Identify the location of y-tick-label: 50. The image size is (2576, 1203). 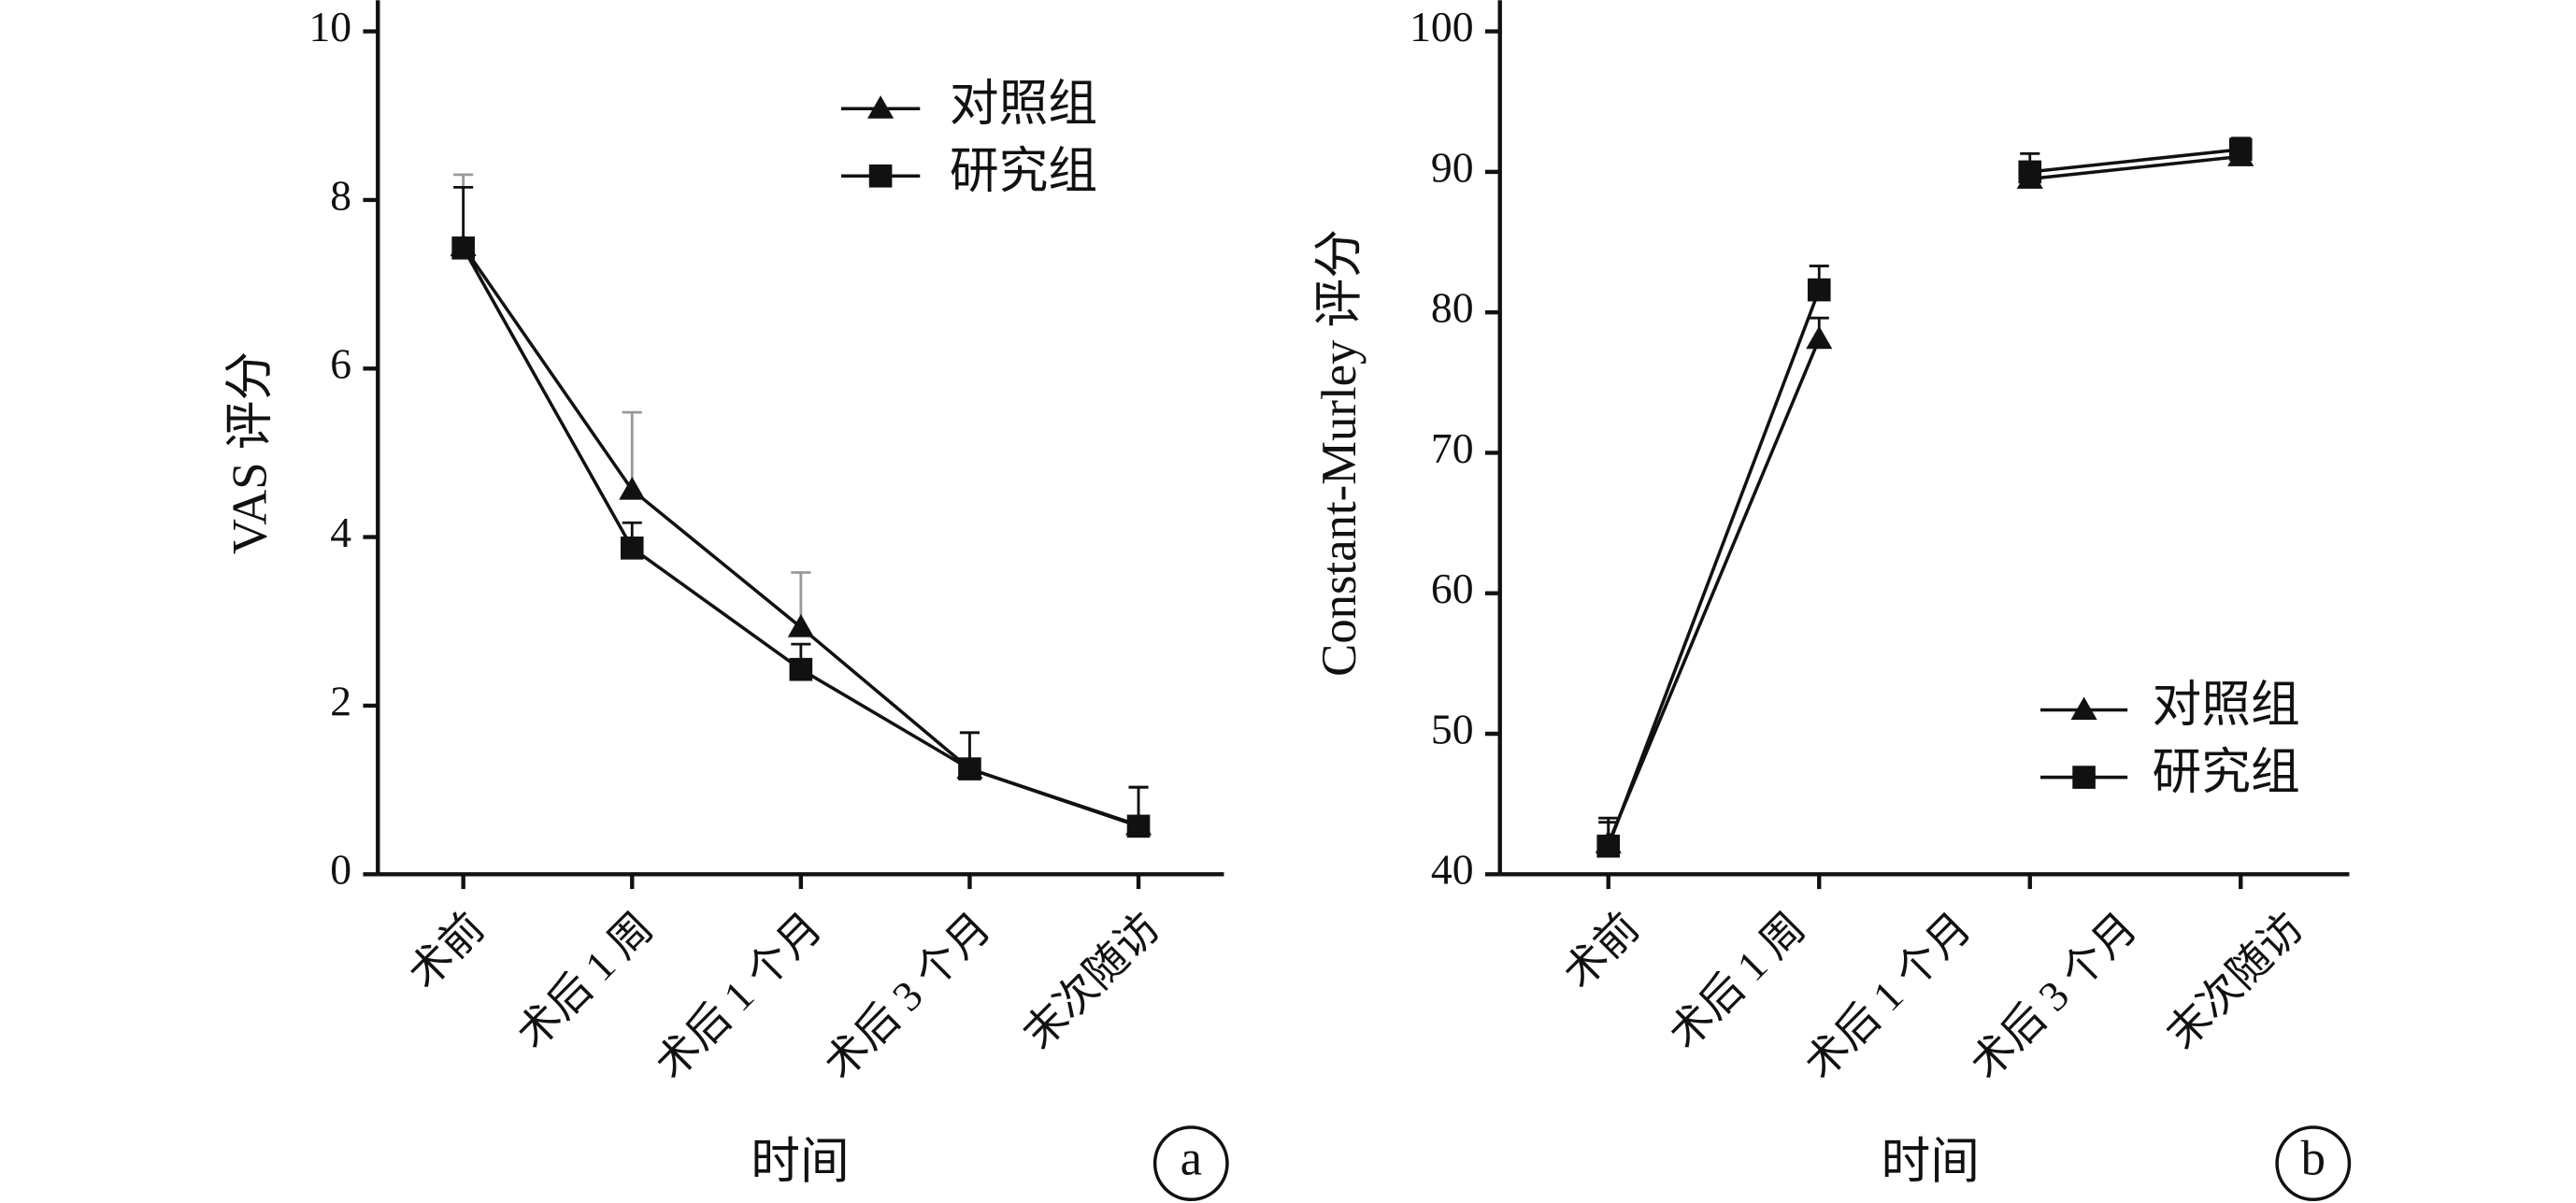
(1452, 728).